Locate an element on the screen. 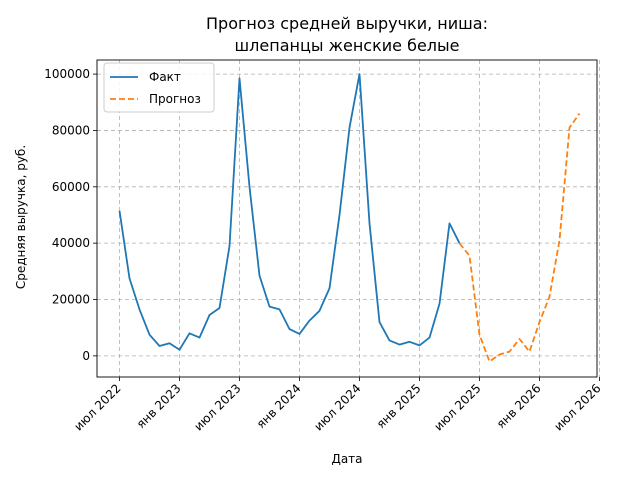 Image resolution: width=640 pixels, height=480 pixels. y-tick-label: 0 is located at coordinates (86, 356).